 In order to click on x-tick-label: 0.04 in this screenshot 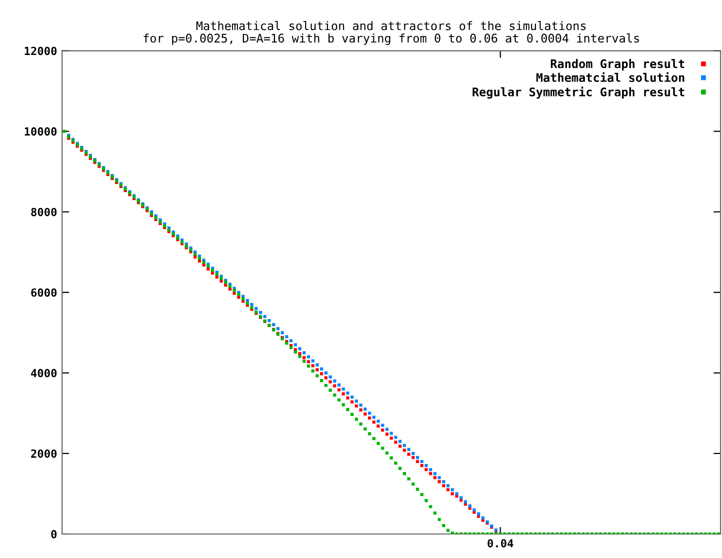, I will do `click(501, 543)`.